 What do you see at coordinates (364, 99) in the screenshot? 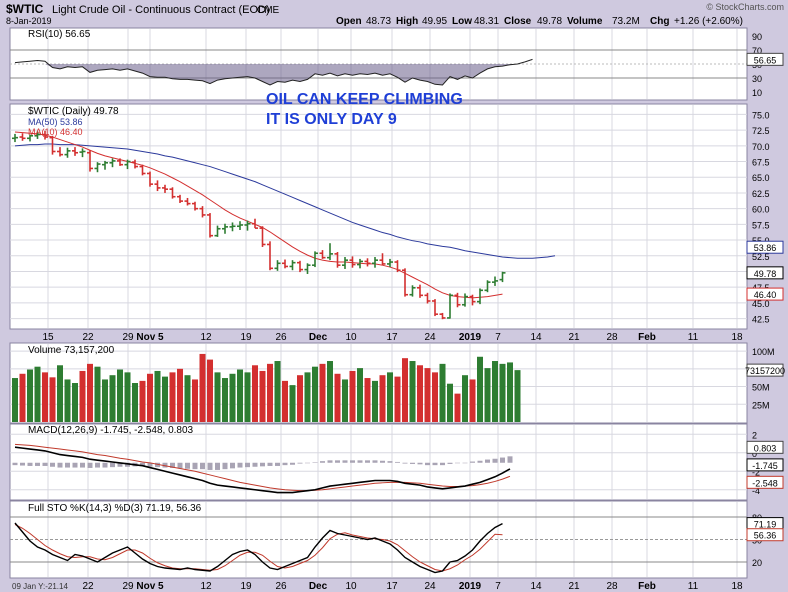
I see `annotation-line-1: OIL CAN KEEP CLIMBING` at bounding box center [364, 99].